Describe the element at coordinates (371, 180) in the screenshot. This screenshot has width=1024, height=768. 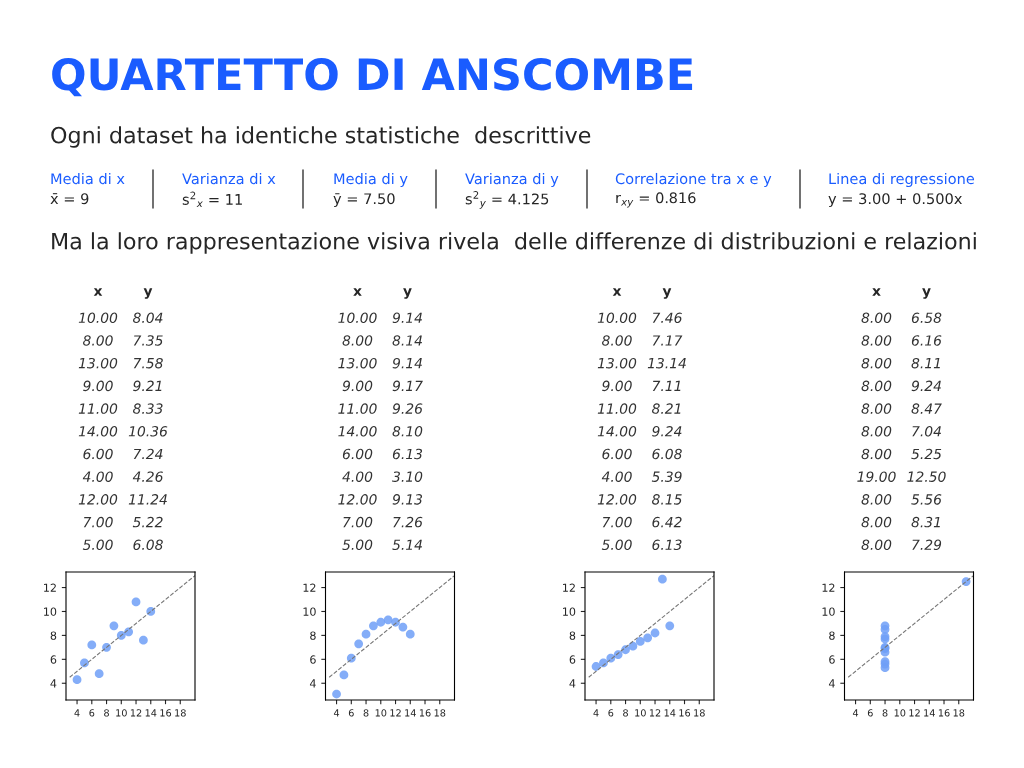
I see `text: Media di y` at that location.